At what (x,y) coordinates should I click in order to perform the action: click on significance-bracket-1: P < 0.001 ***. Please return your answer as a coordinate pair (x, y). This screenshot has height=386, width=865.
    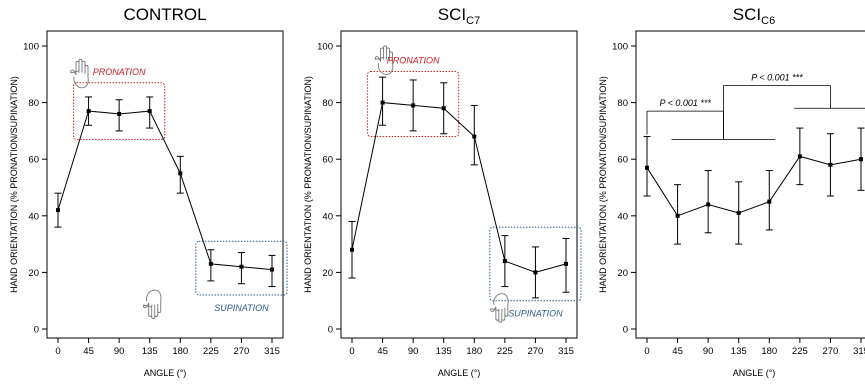
    Looking at the image, I should click on (685, 119).